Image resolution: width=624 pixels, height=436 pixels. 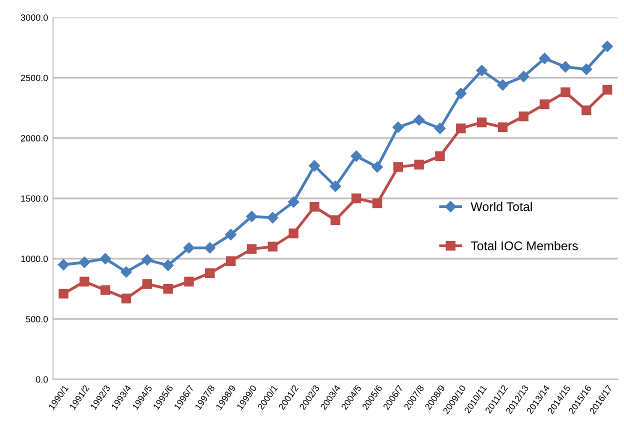 What do you see at coordinates (34, 259) in the screenshot?
I see `y-tick-label: 1000.0` at bounding box center [34, 259].